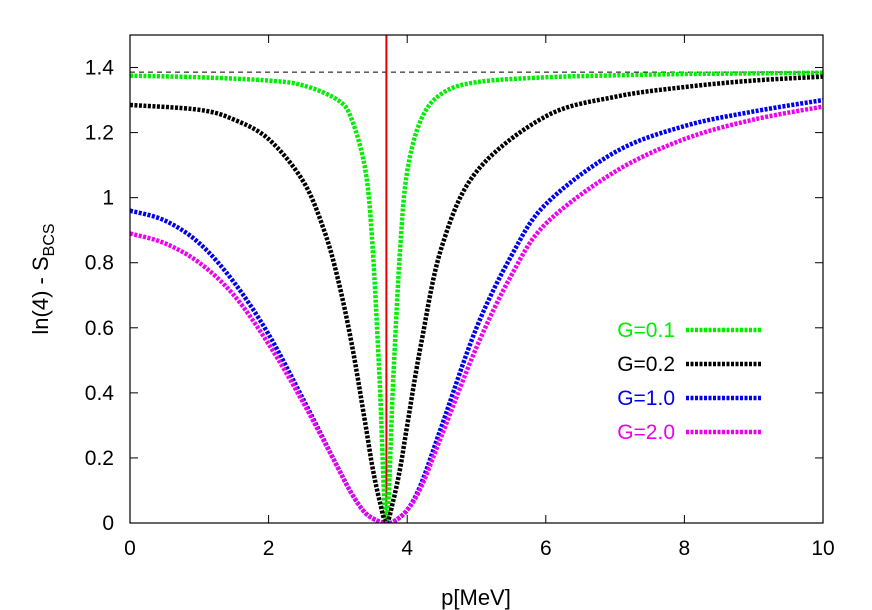 The image size is (872, 610). What do you see at coordinates (99, 133) in the screenshot?
I see `y-tick-label: 1.2` at bounding box center [99, 133].